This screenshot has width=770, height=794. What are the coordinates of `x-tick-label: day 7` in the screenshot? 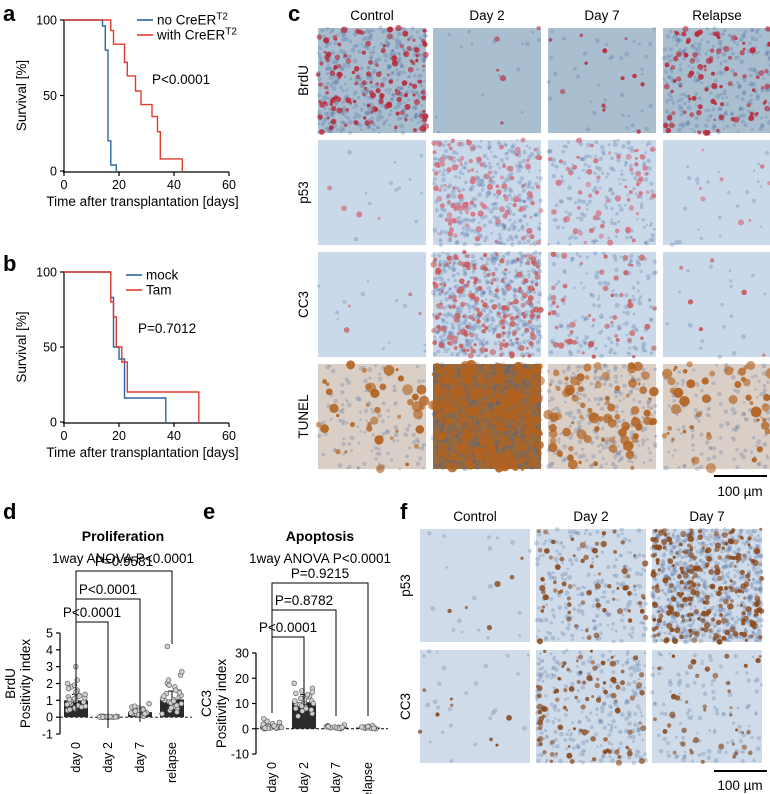 It's located at (140, 757).